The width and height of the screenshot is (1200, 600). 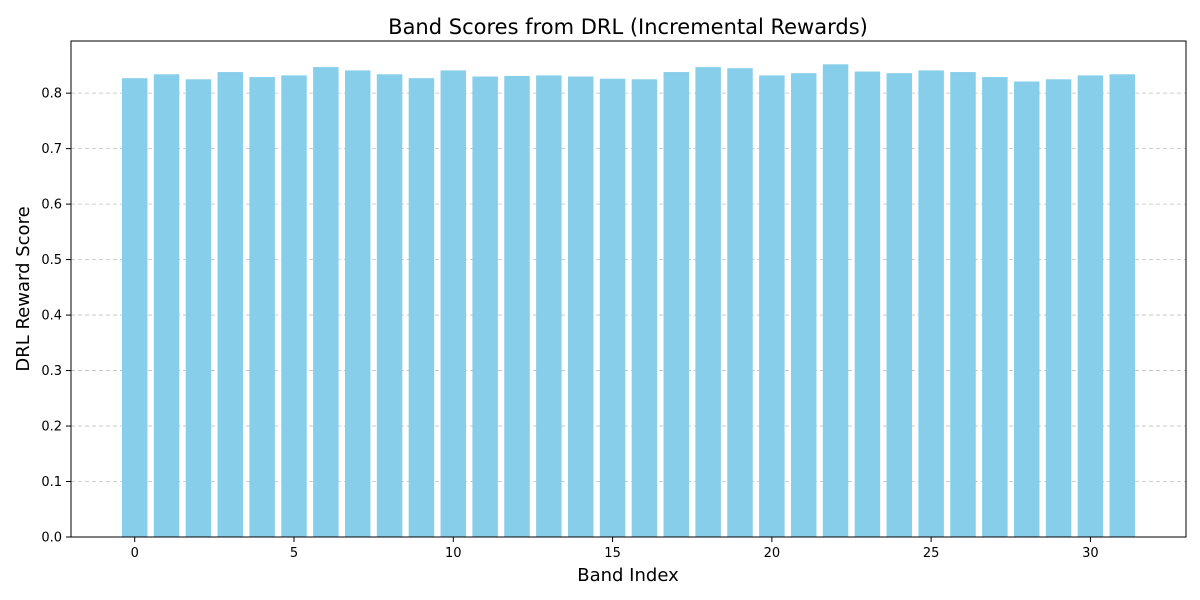 I want to click on y-axis-title: DRL Reward Score, so click(x=23, y=288).